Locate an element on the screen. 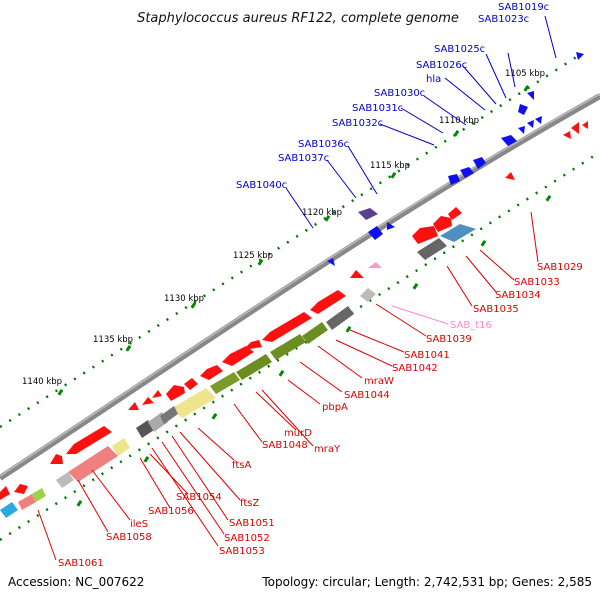  gene-label: SAB1051 is located at coordinates (252, 523).